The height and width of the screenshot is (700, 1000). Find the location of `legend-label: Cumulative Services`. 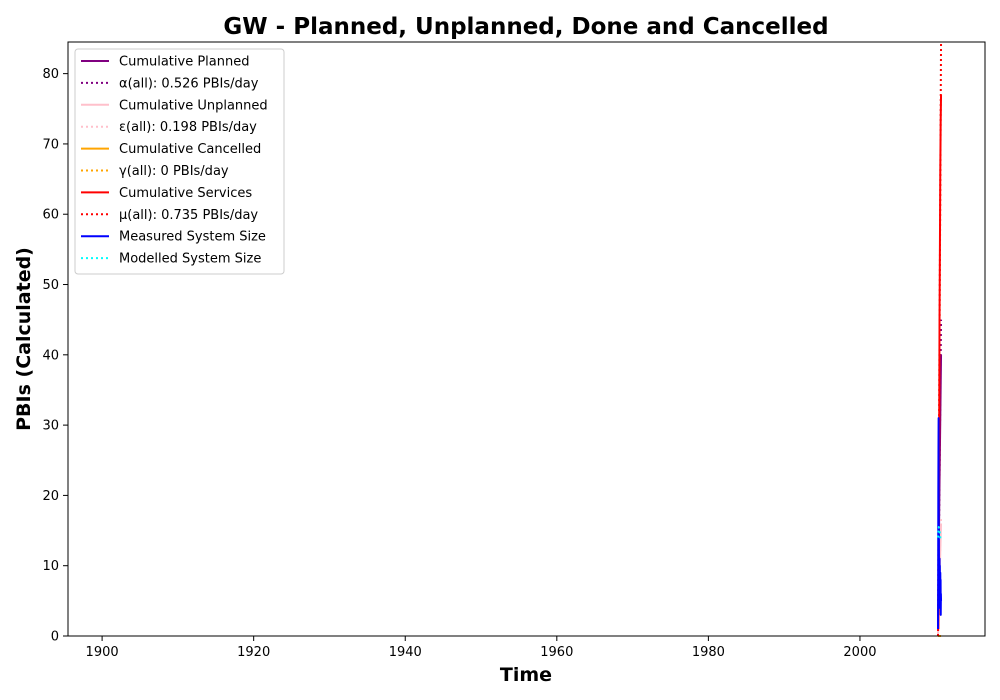

legend-label: Cumulative Services is located at coordinates (185, 193).